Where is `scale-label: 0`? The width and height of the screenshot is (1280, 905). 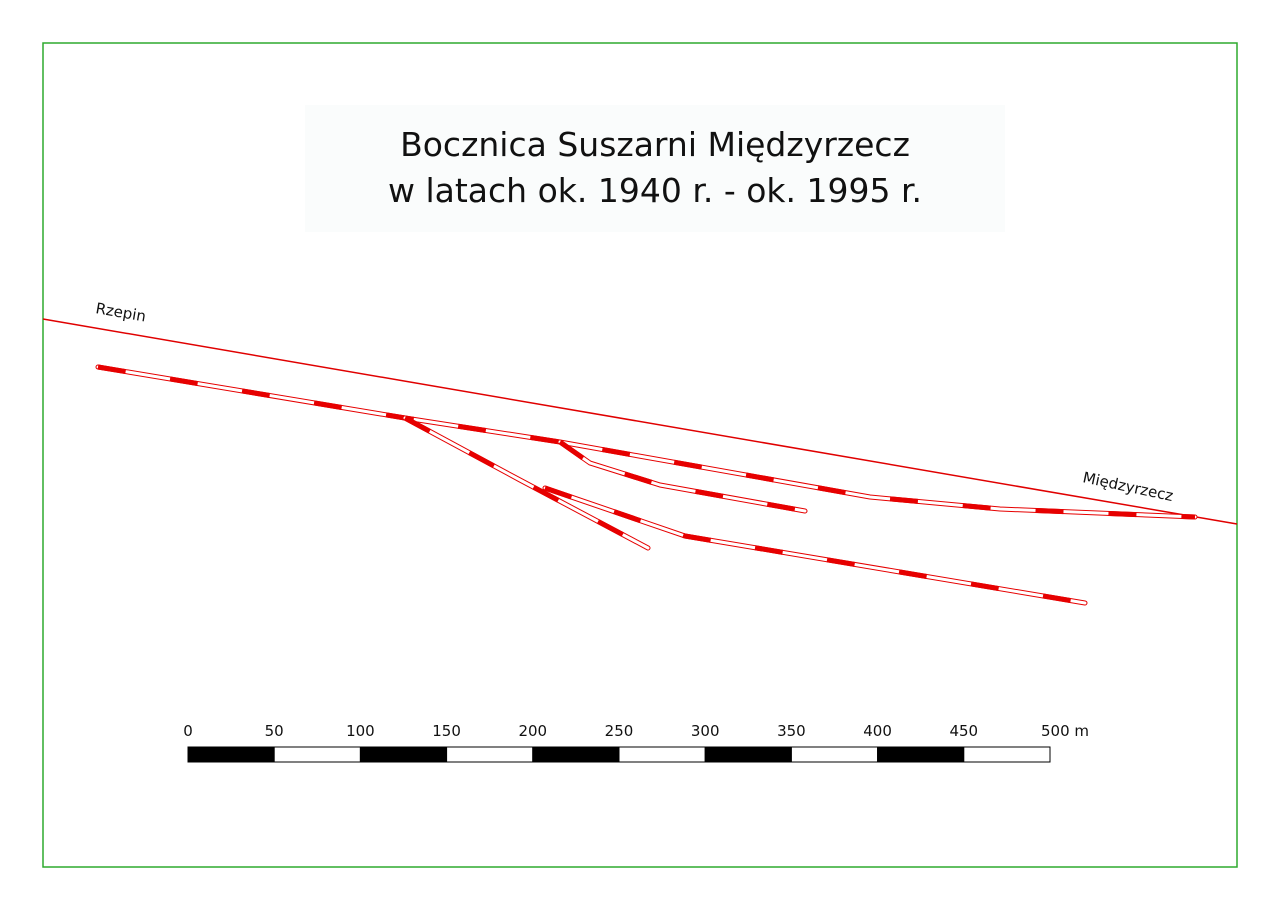 scale-label: 0 is located at coordinates (188, 731).